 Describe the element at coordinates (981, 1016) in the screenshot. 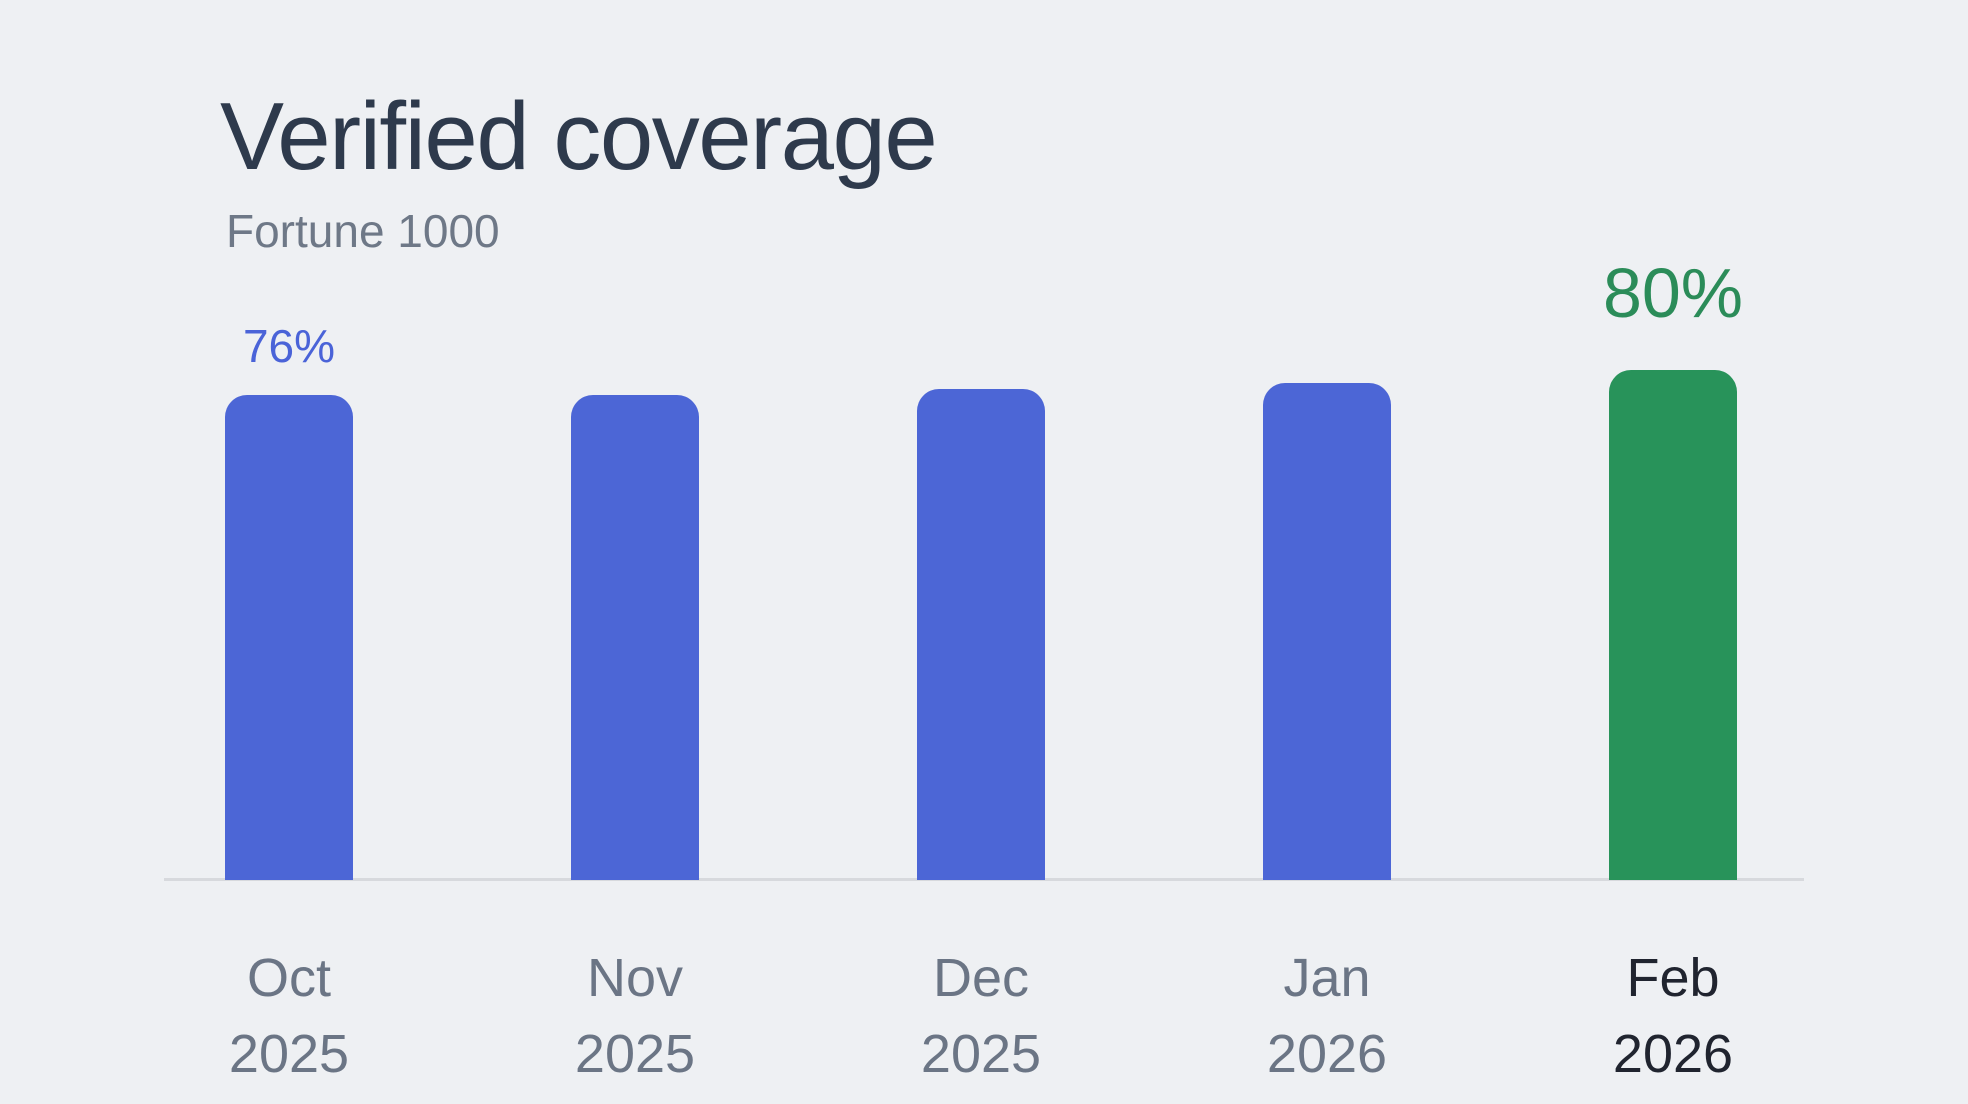

I see `x-axis-label: Dec 2025` at that location.